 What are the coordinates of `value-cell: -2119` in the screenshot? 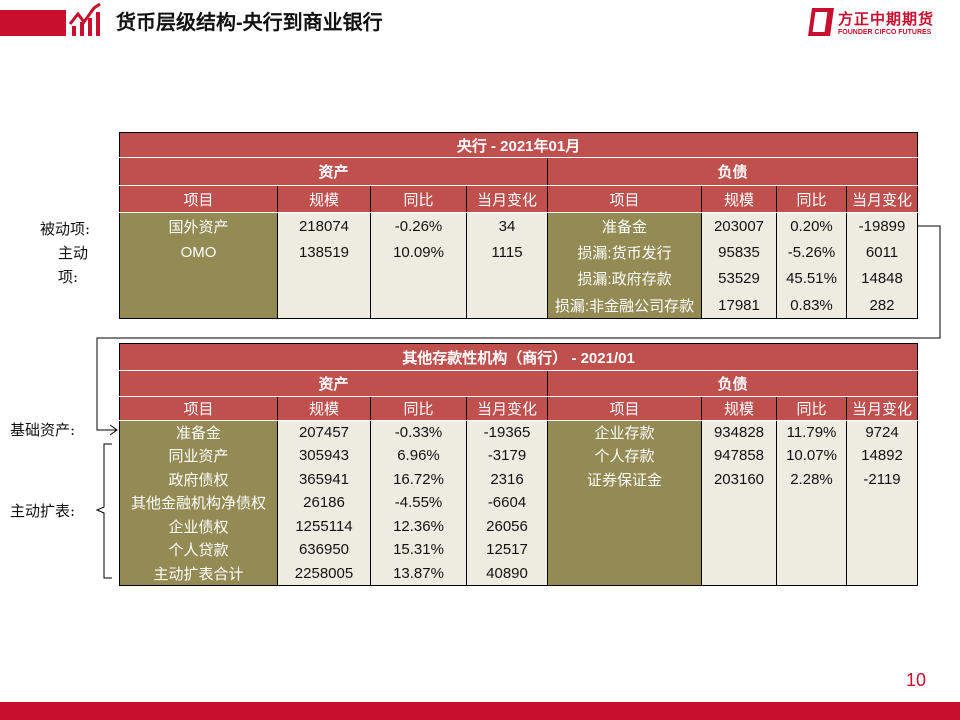 It's located at (882, 479).